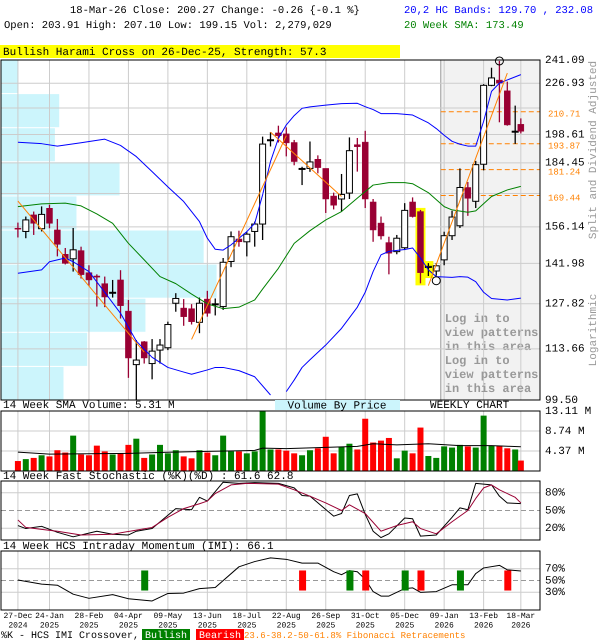 This screenshot has height=640, width=600. Describe the element at coordinates (565, 228) in the screenshot. I see `y-tick-label: 156.14` at that location.